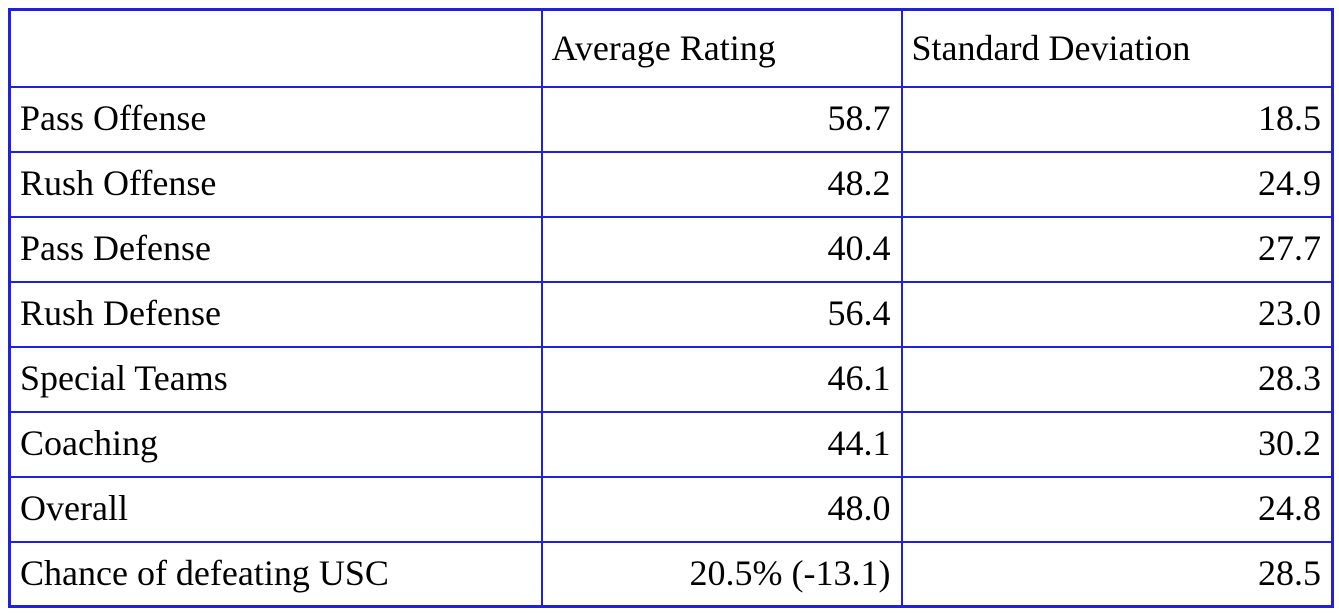  Describe the element at coordinates (1117, 249) in the screenshot. I see `std-deviation: 27.7` at that location.